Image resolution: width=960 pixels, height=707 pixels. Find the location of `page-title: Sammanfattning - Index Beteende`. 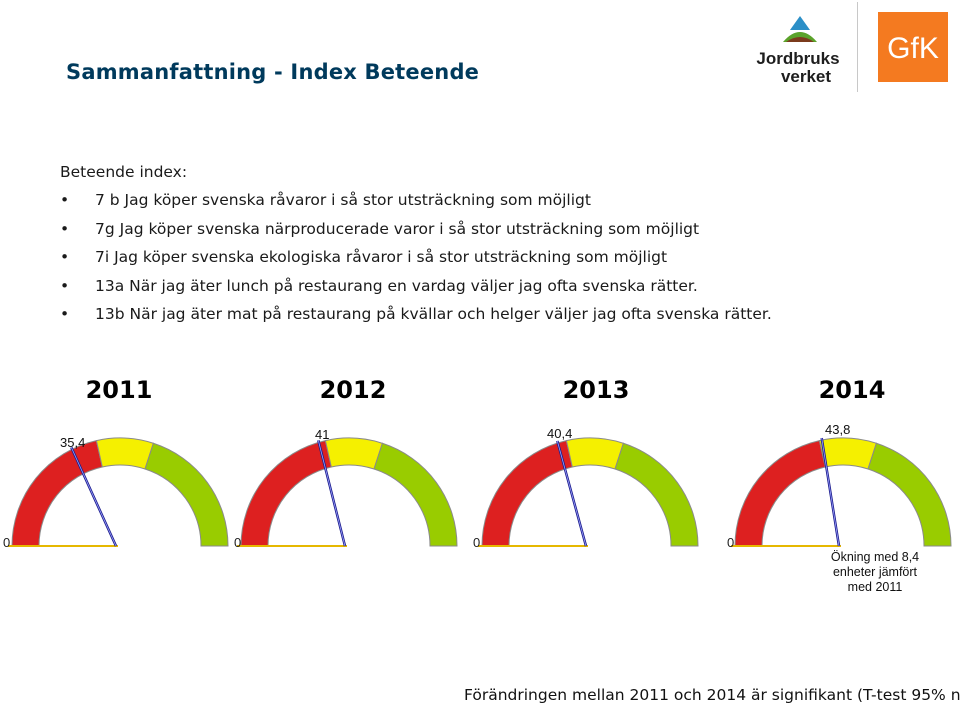

page-title: Sammanfattning - Index Beteende is located at coordinates (273, 72).